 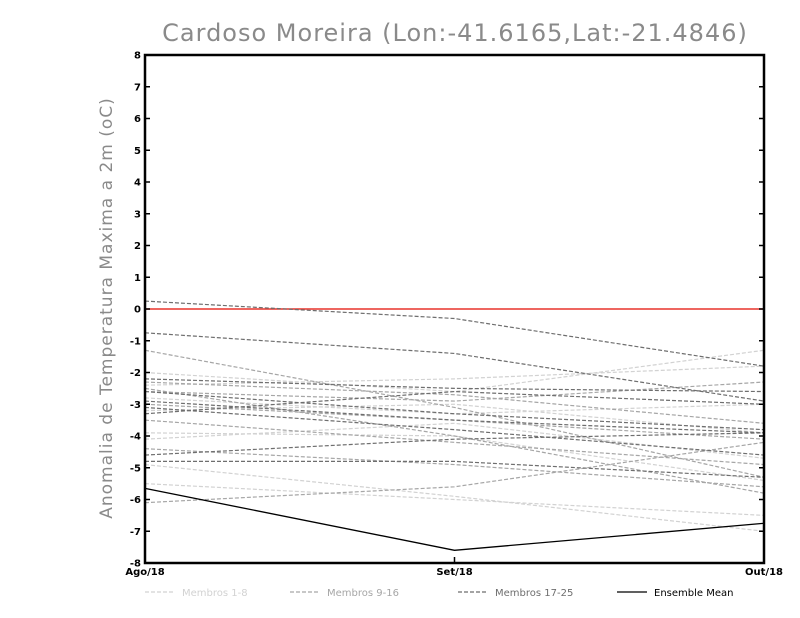 I want to click on y-tick-label: -6, so click(x=135, y=500).